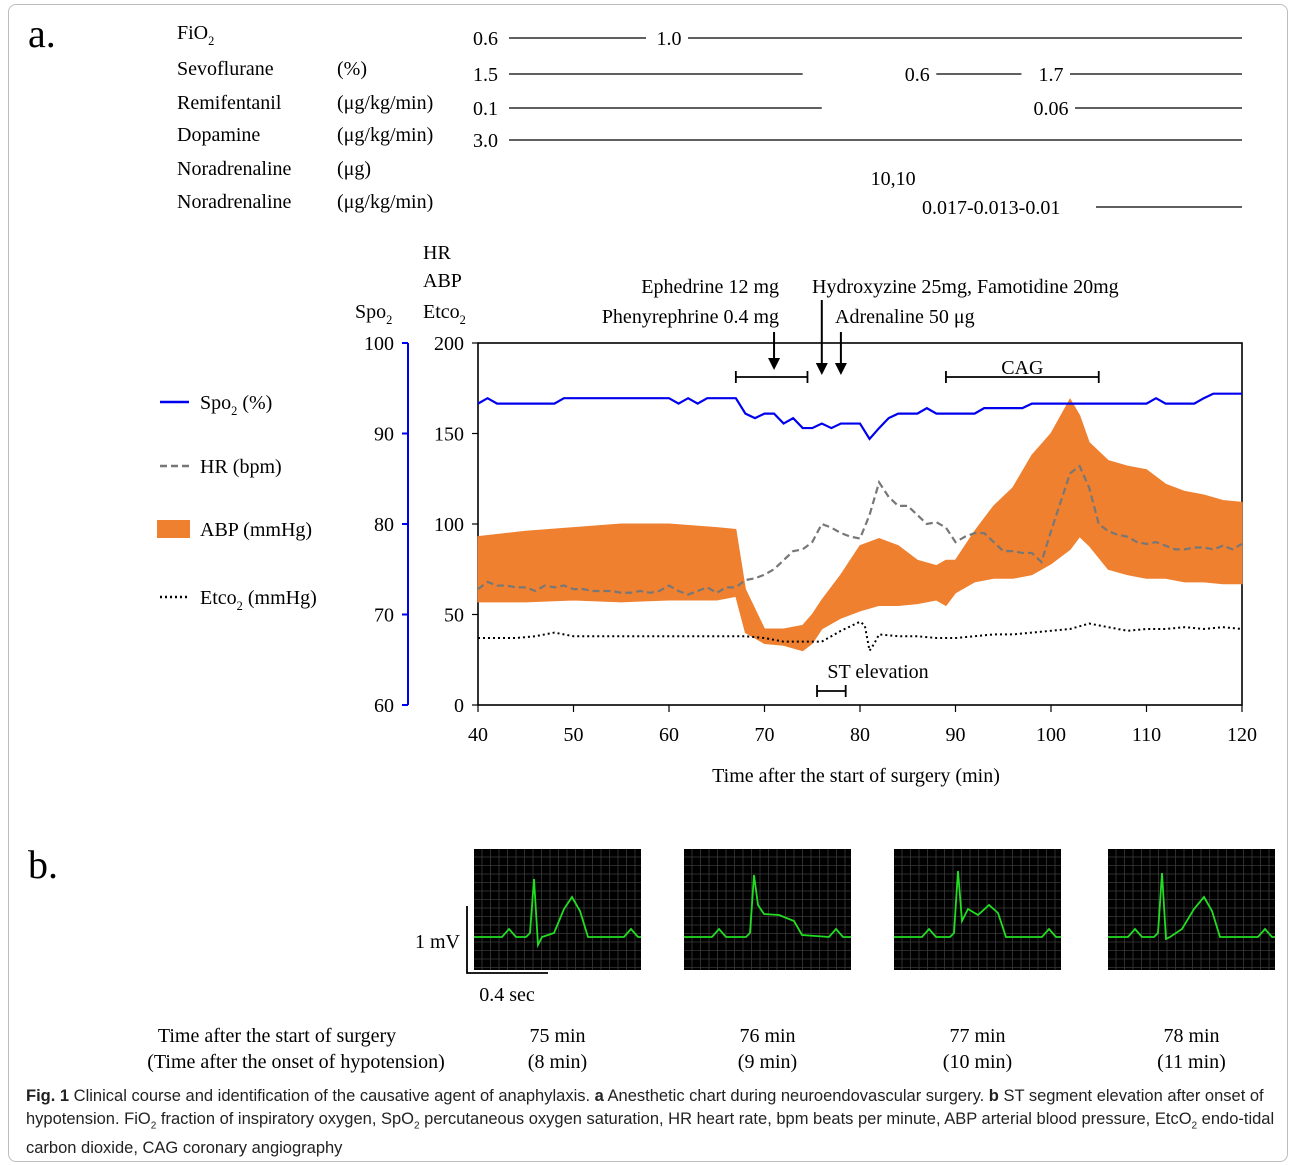 Image resolution: width=1295 pixels, height=1165 pixels. What do you see at coordinates (225, 69) in the screenshot?
I see `drug-name: Sevoflurane` at bounding box center [225, 69].